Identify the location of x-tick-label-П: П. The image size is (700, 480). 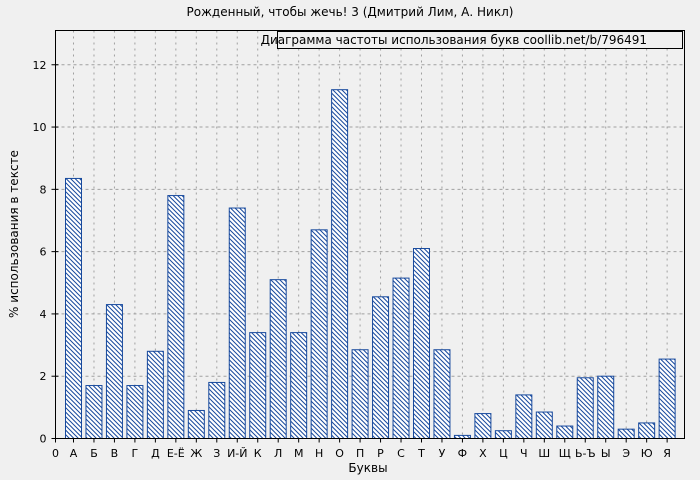
(360, 453).